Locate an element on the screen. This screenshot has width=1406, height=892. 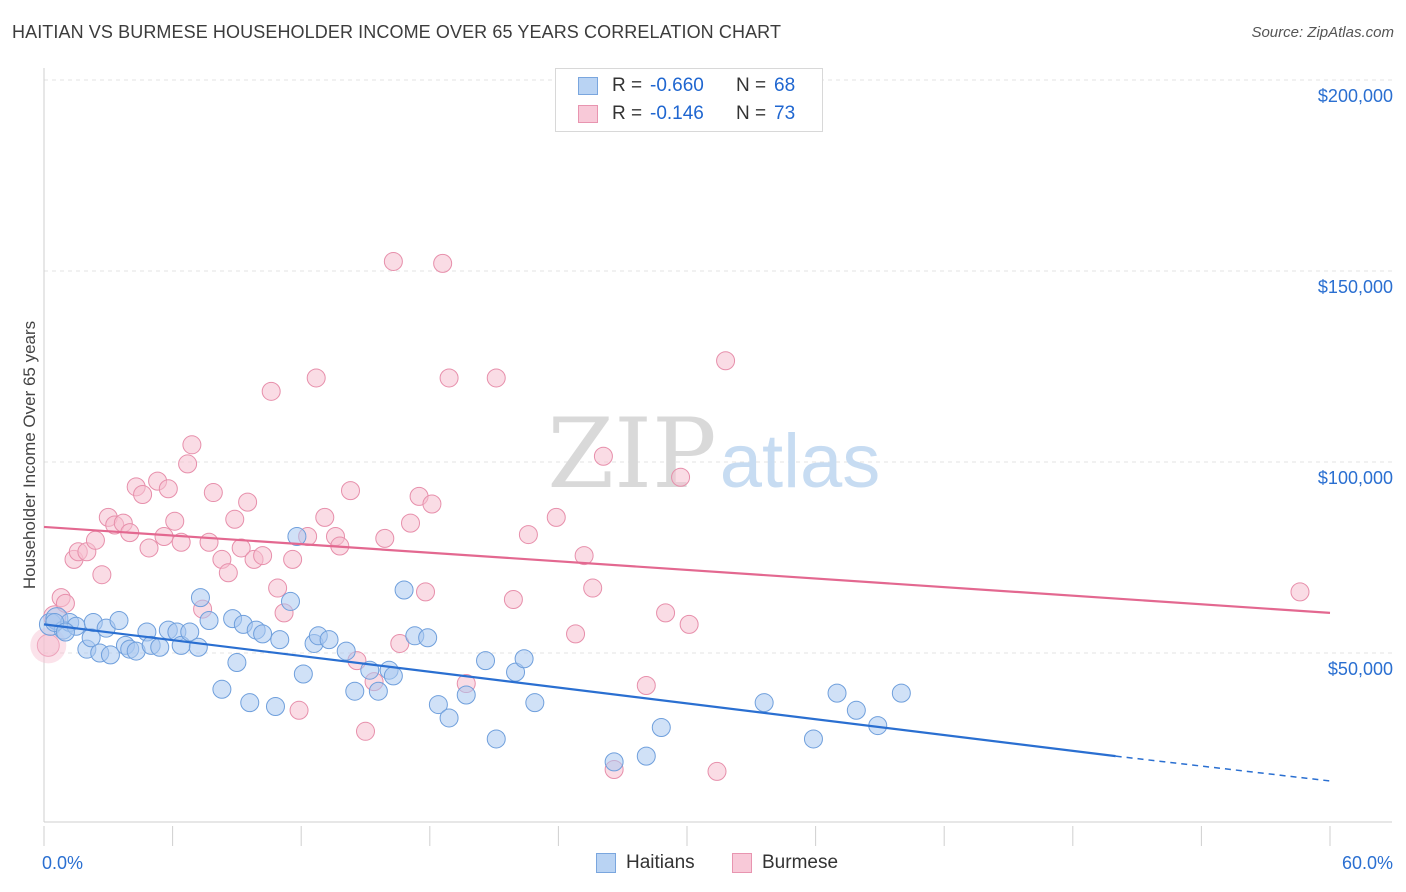
series-legend: Haitians Burmese is located at coordinates (703, 865).